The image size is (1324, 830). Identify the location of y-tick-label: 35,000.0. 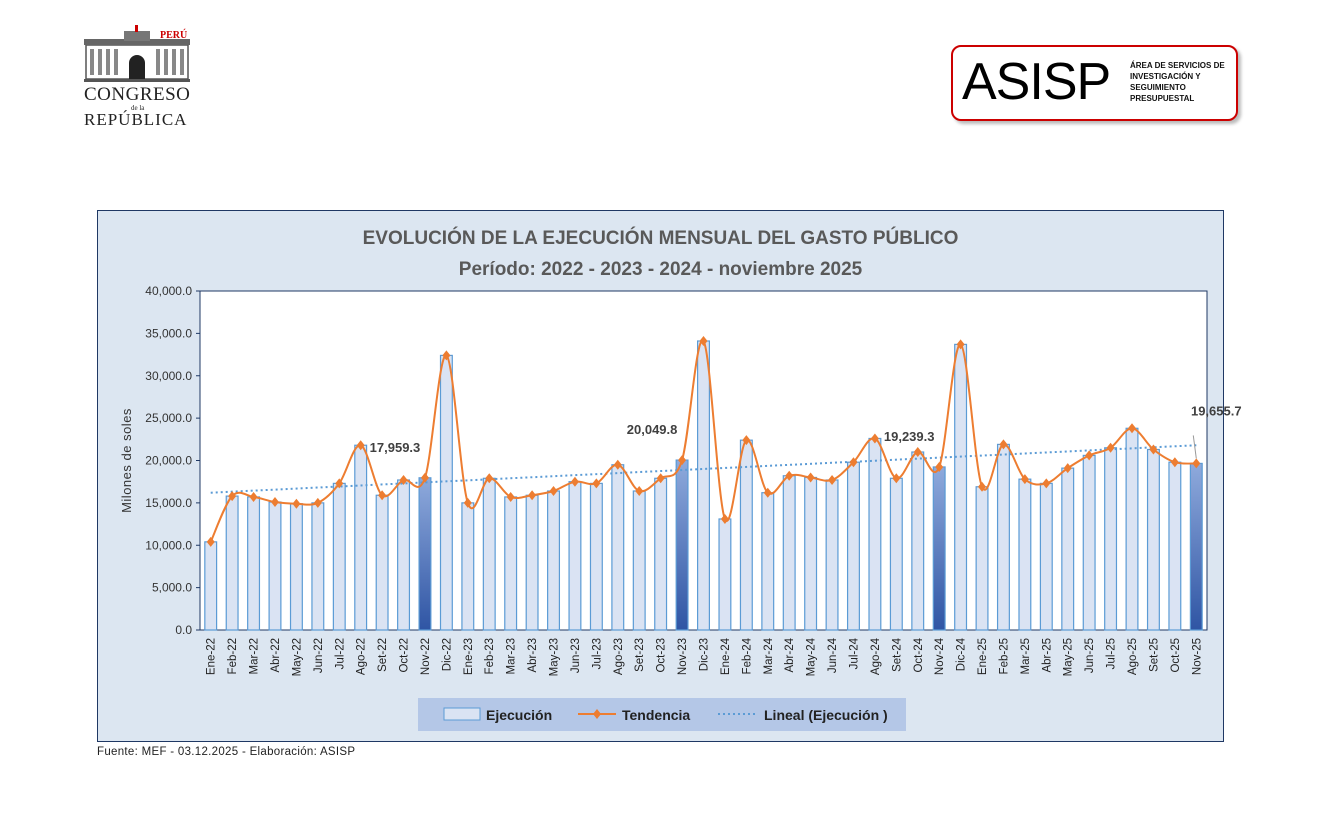
(168, 333).